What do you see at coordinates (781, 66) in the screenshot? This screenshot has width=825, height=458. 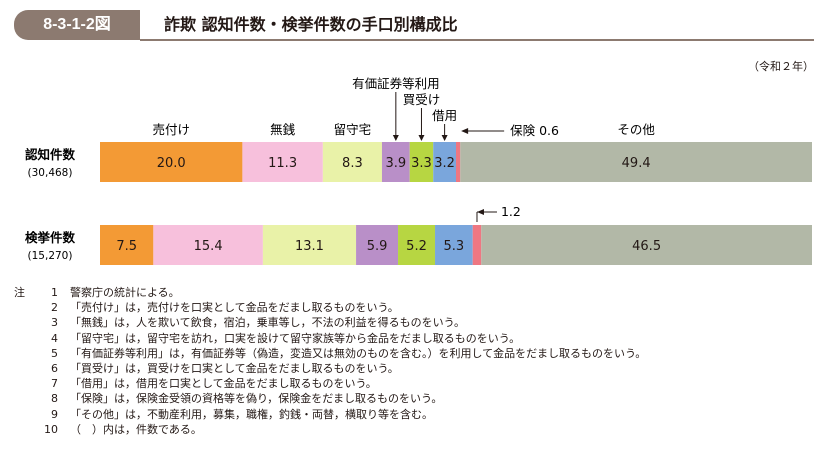 I see `year-note: （令和２年）` at bounding box center [781, 66].